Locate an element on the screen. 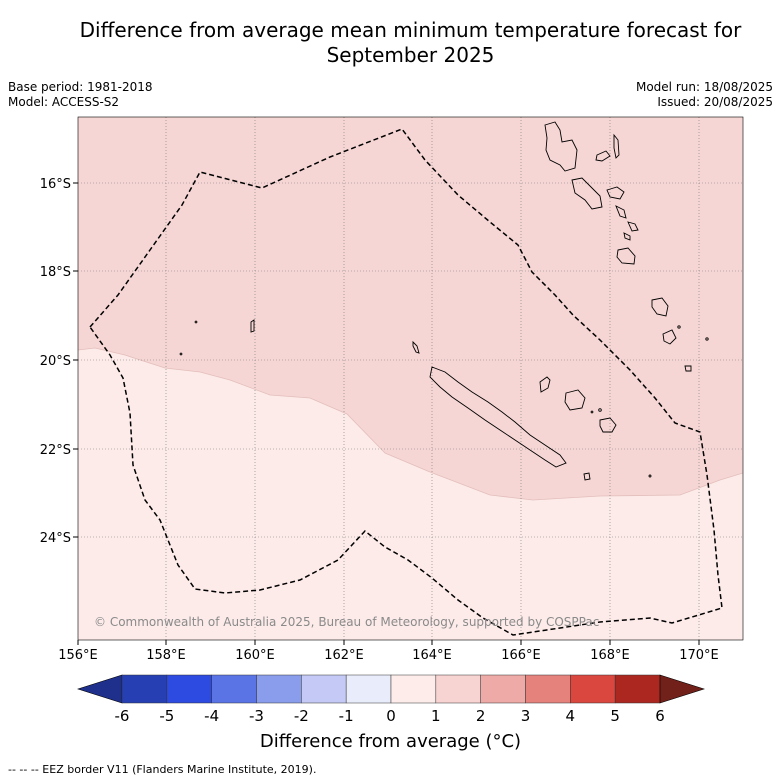 The image size is (781, 781). colorbar-tick-label: -6 is located at coordinates (122, 716).